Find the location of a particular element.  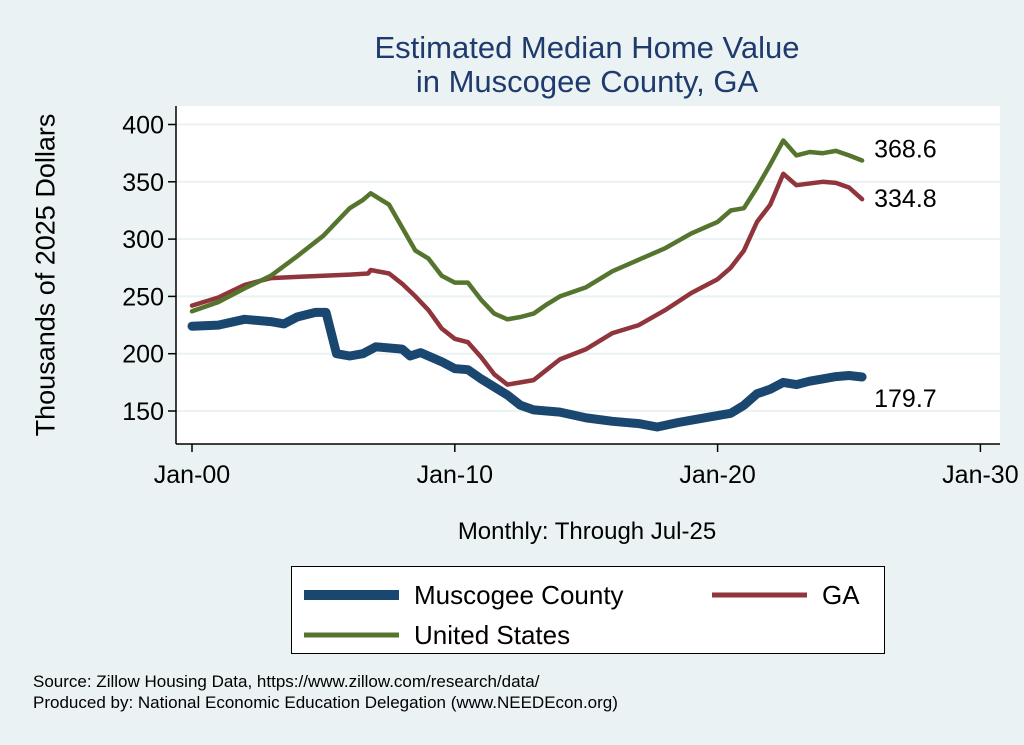

legend-label: United States is located at coordinates (492, 635).